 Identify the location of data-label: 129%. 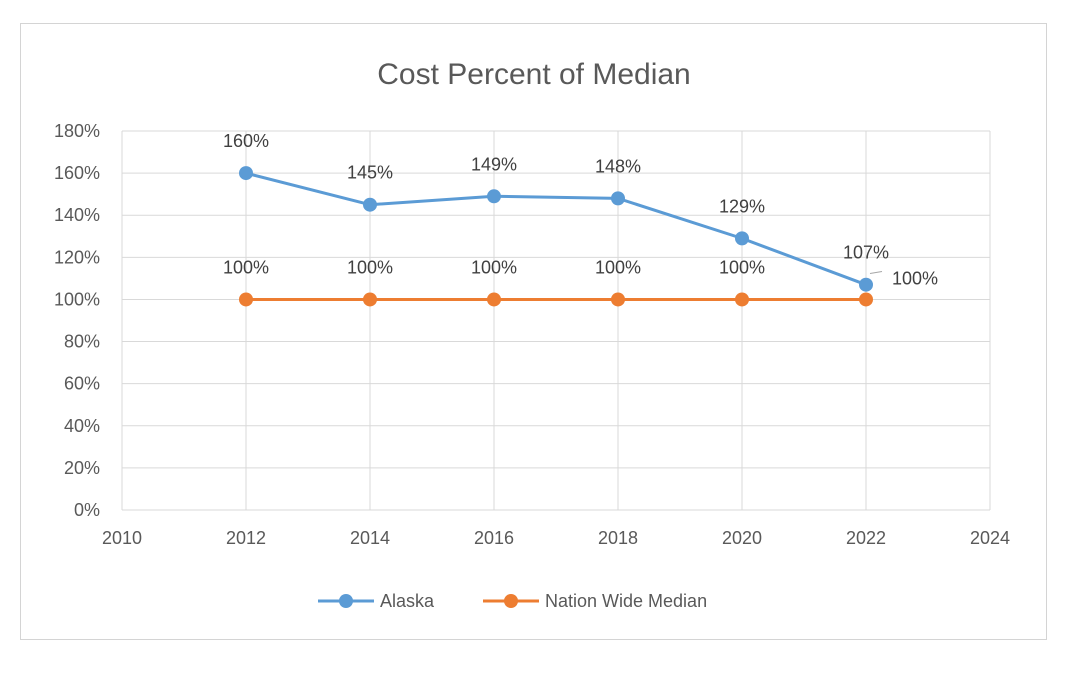
(742, 206).